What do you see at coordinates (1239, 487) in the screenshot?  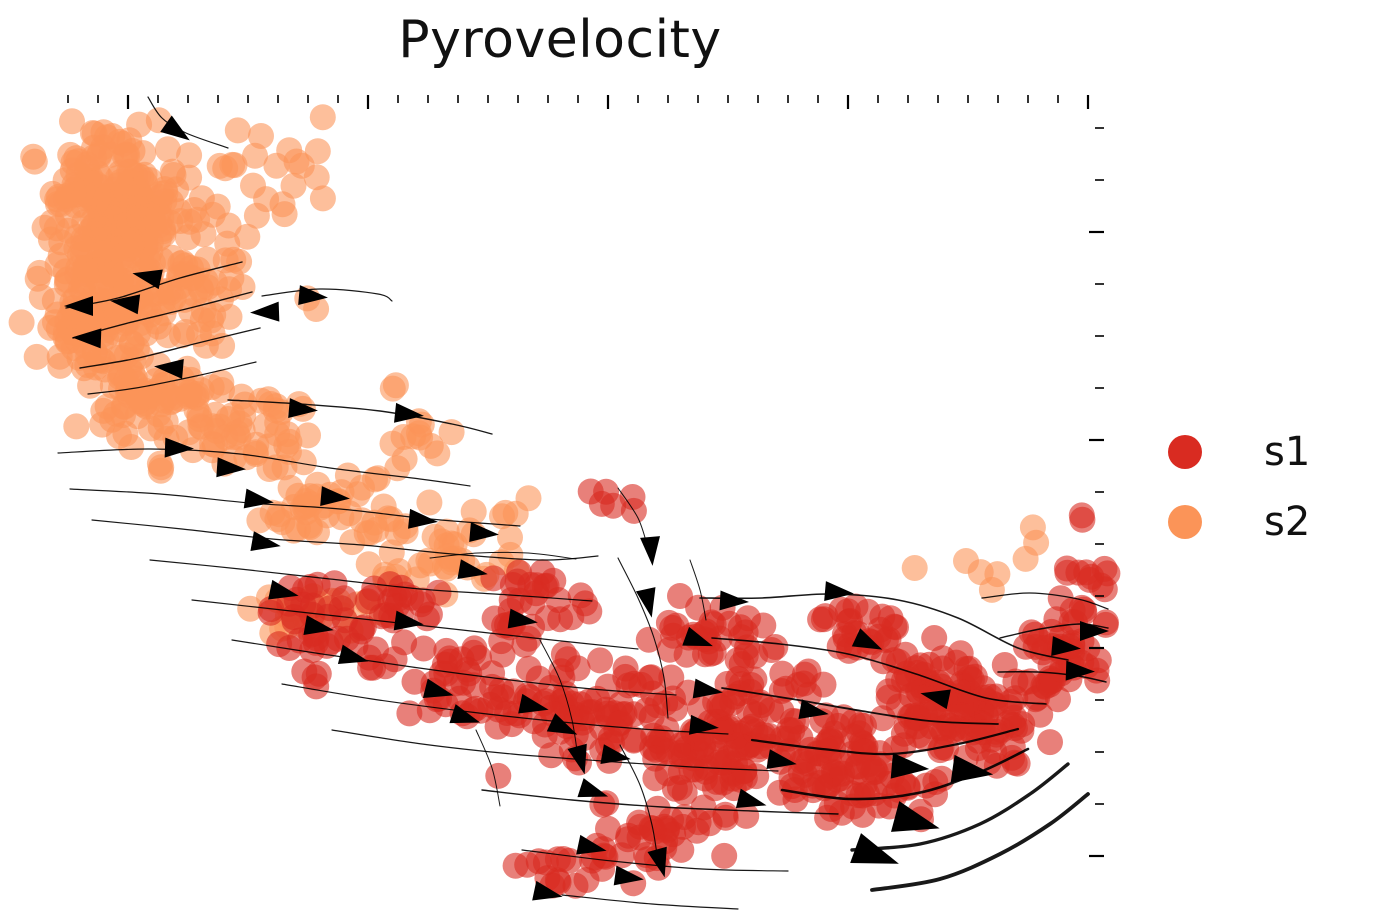 I see `legend: s1 s2` at bounding box center [1239, 487].